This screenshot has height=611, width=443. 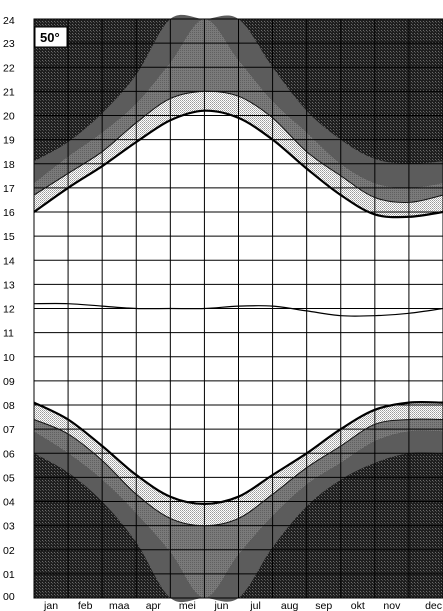 What do you see at coordinates (358, 605) in the screenshot?
I see `x-tick-label: okt` at bounding box center [358, 605].